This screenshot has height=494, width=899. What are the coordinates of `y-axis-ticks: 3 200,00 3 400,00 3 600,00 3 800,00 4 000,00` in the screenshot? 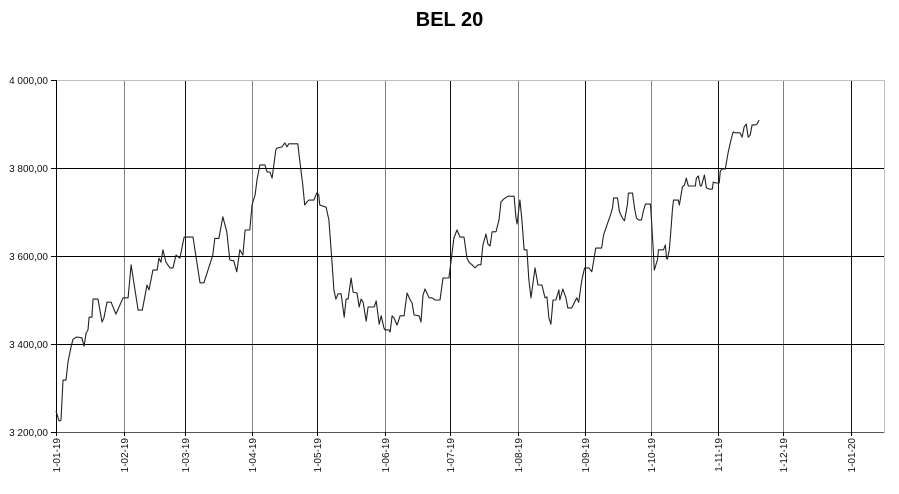 It's located at (32, 257).